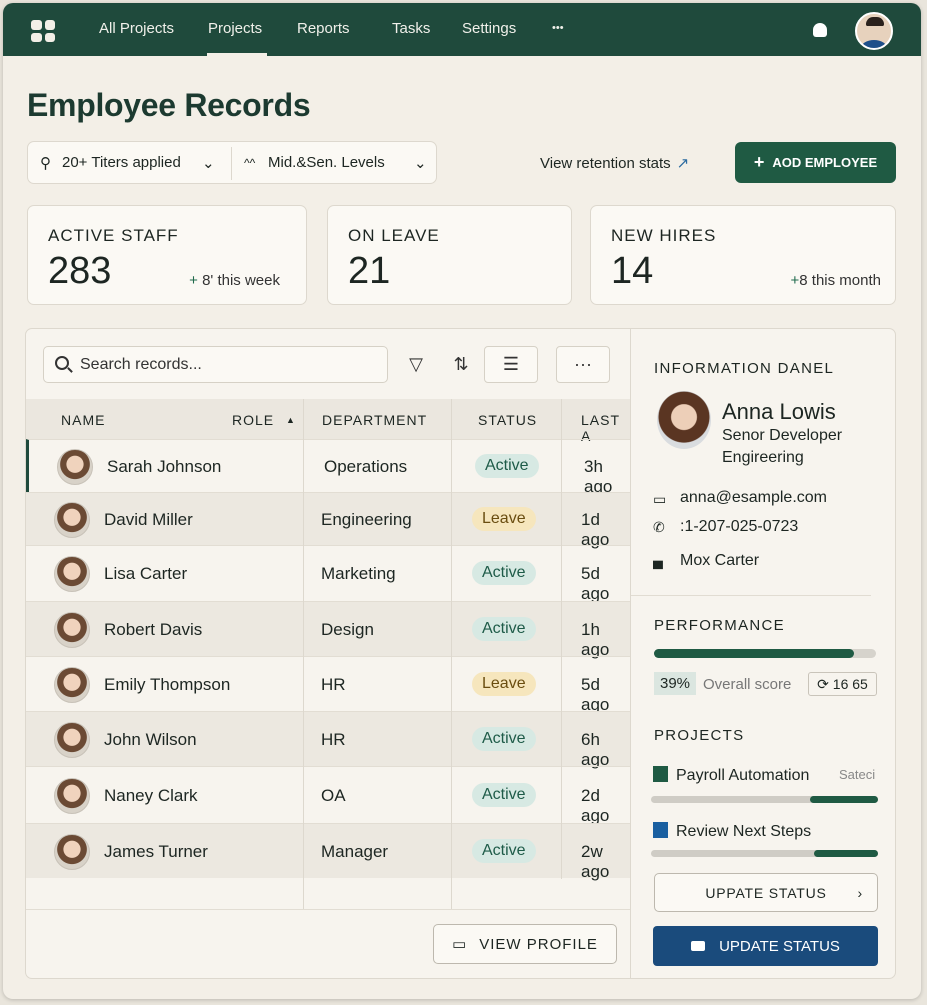 The image size is (927, 1005). I want to click on stat-value: 14, so click(632, 271).